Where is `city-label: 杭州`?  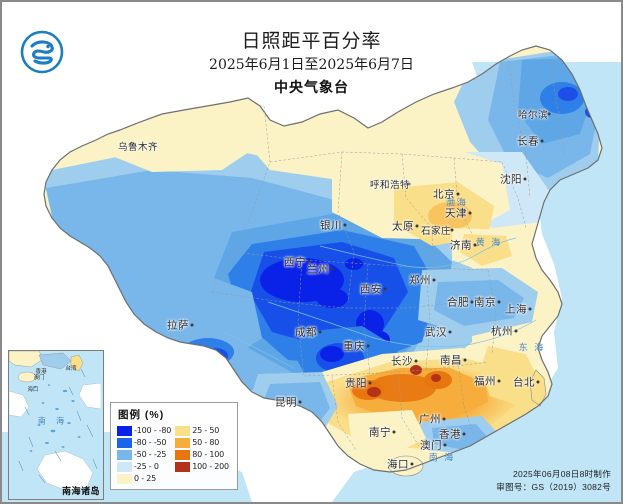 city-label: 杭州 is located at coordinates (502, 331).